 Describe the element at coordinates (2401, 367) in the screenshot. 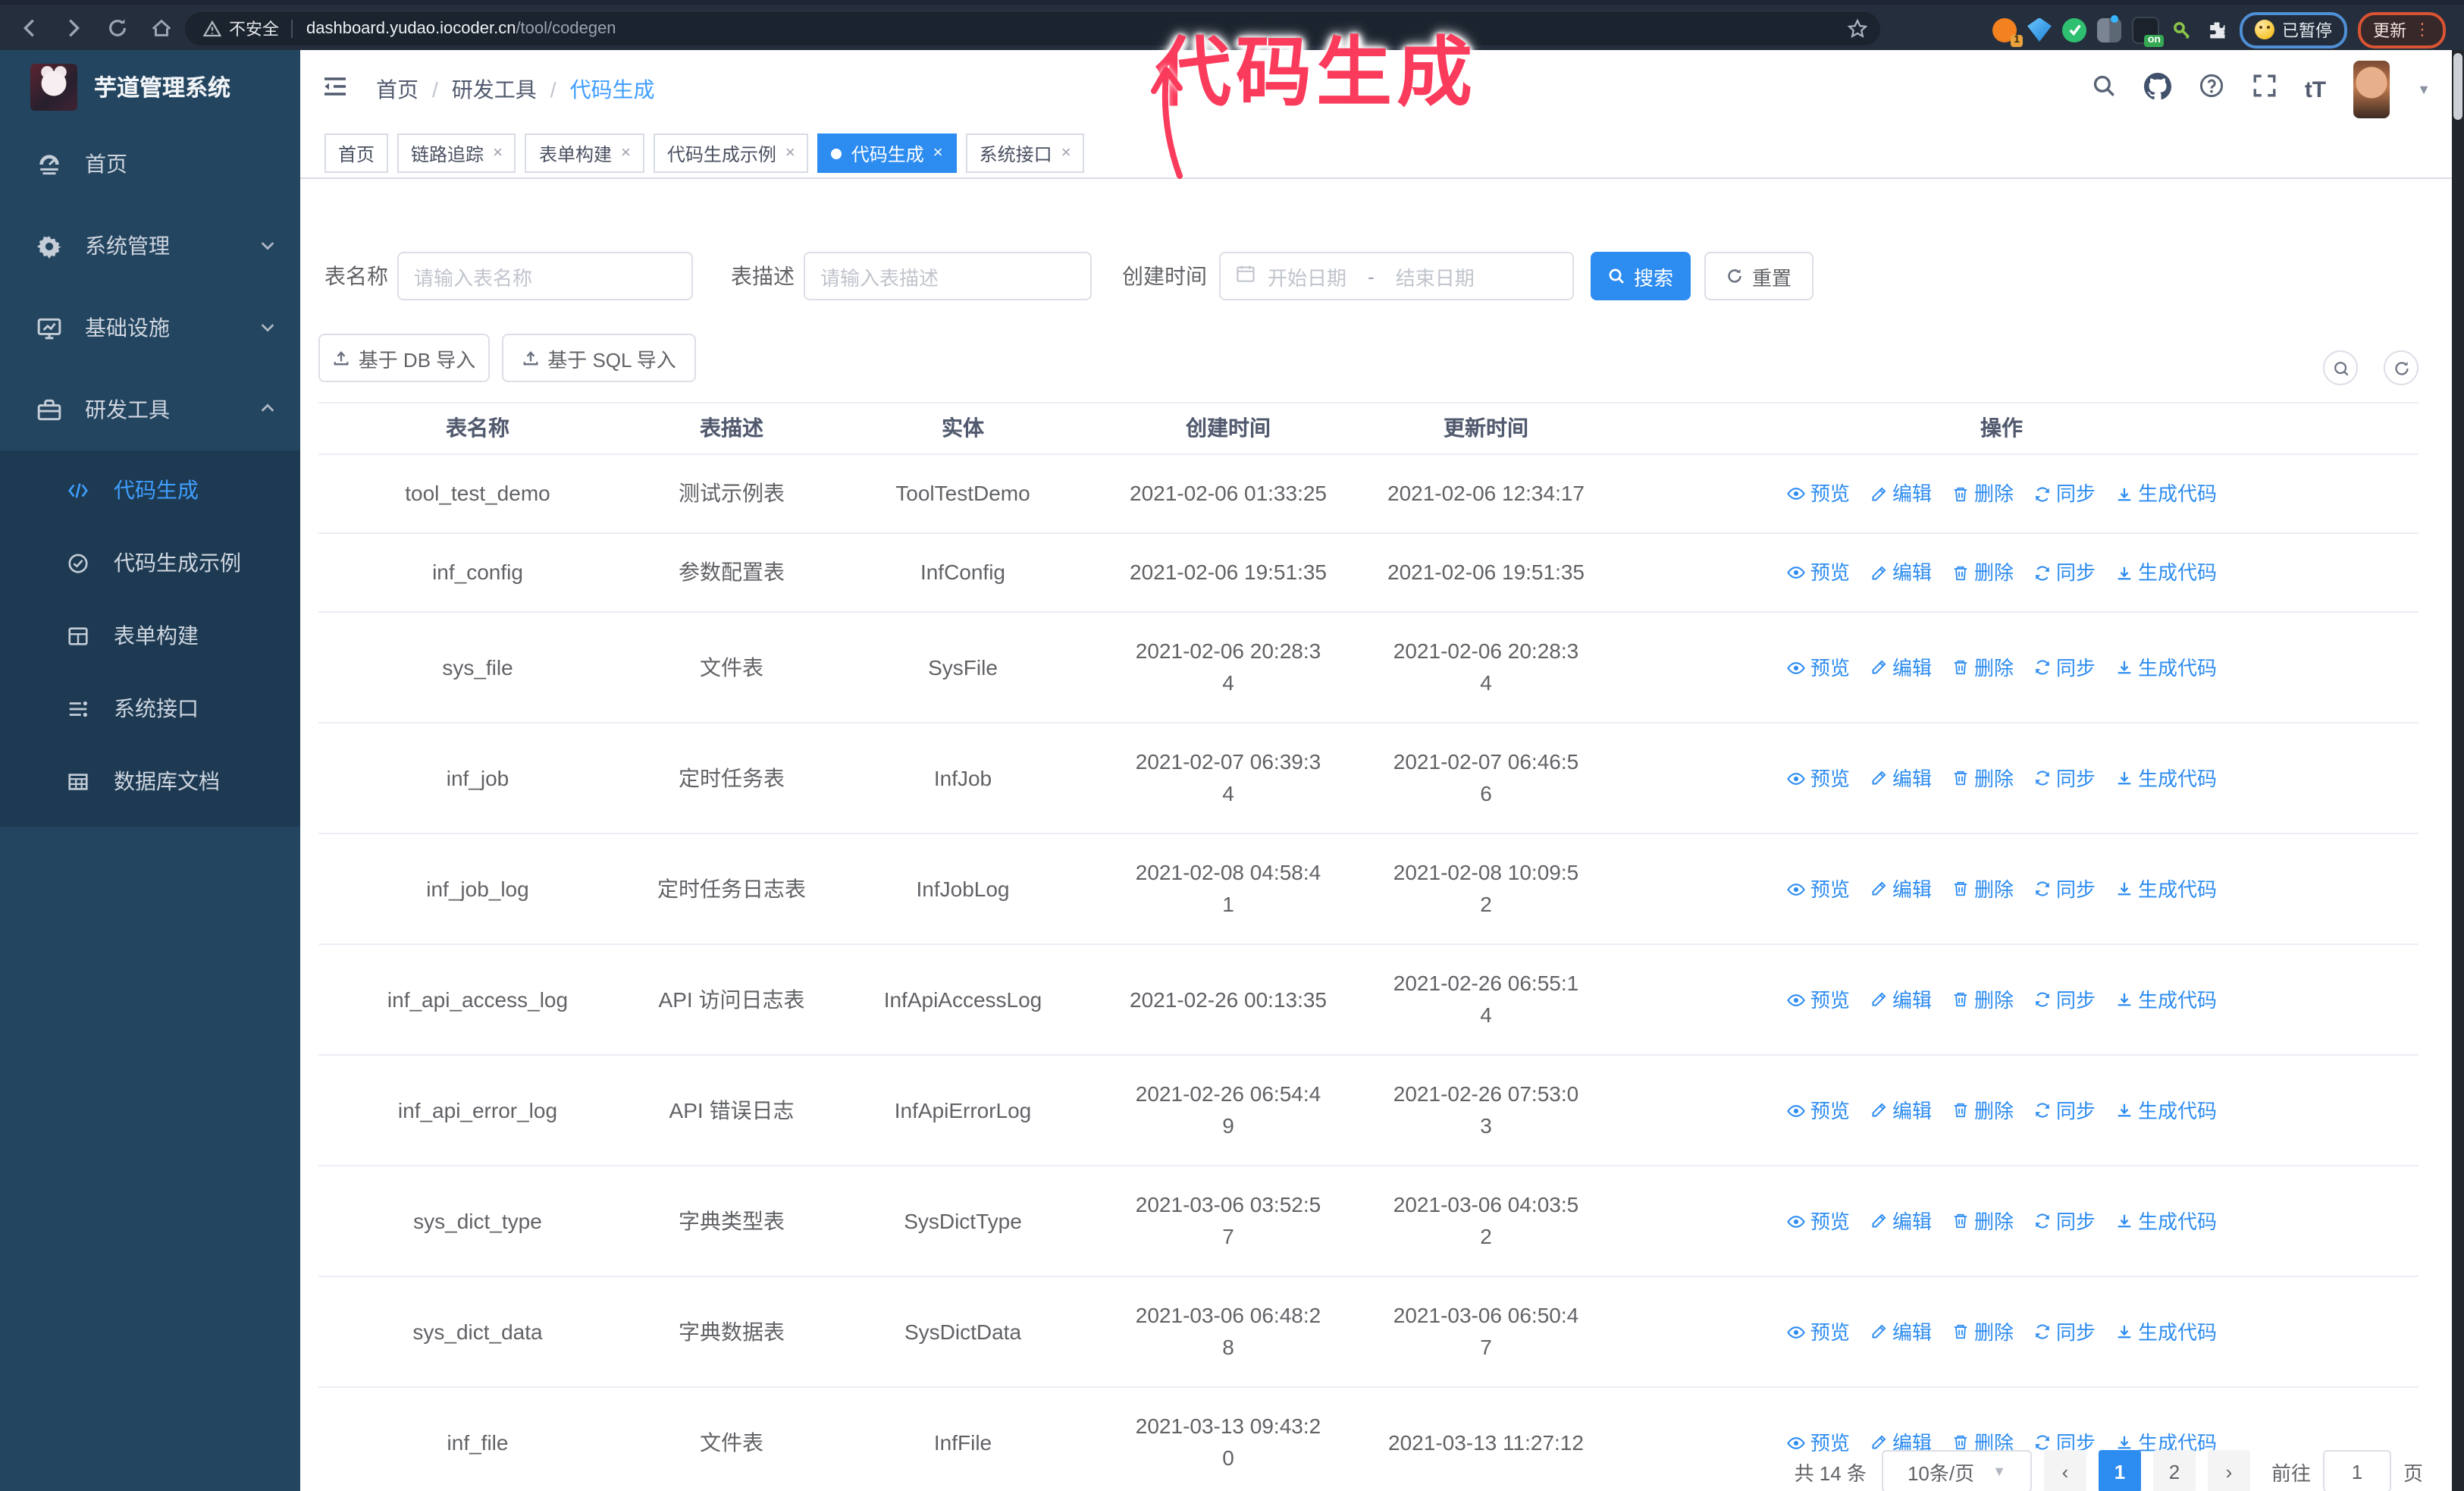

I see `refresh-button` at that location.